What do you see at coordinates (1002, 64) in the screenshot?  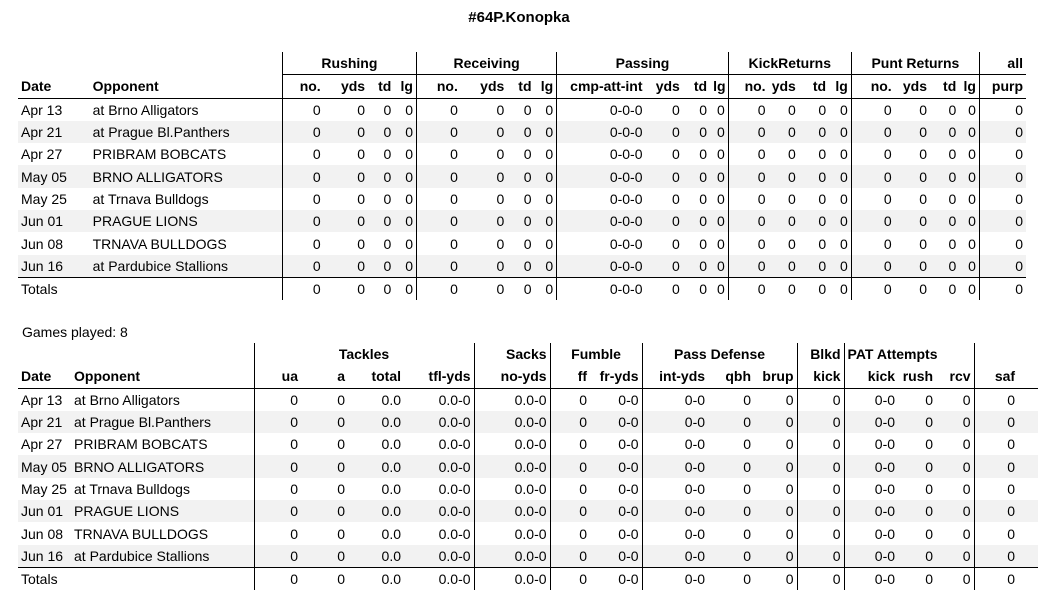 I see `group-all: all` at bounding box center [1002, 64].